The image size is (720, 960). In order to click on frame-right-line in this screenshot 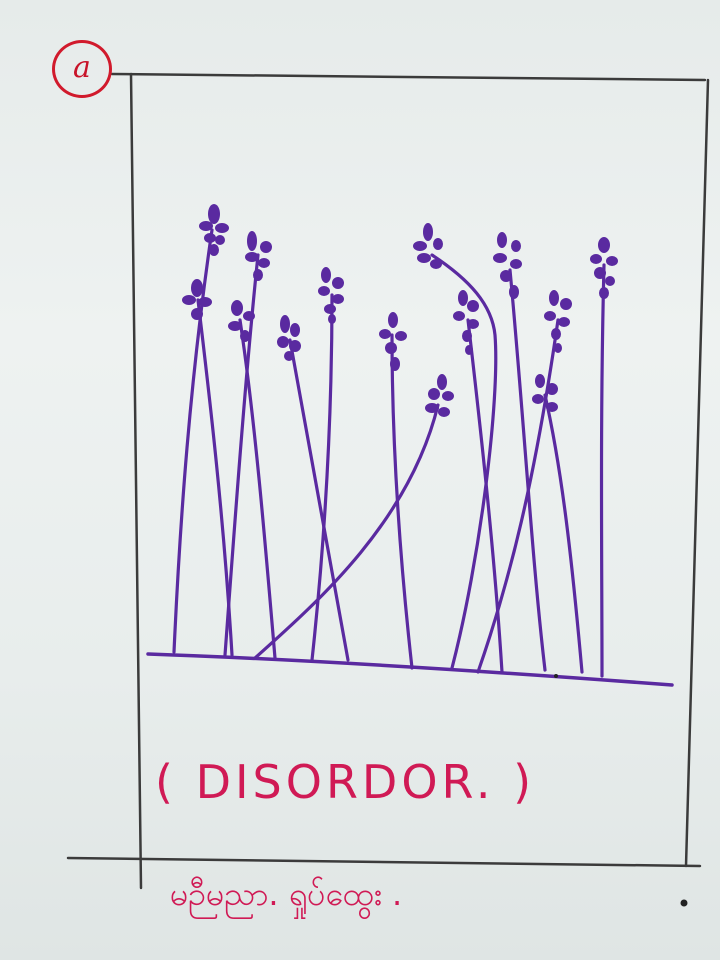, I will do `click(697, 473)`.